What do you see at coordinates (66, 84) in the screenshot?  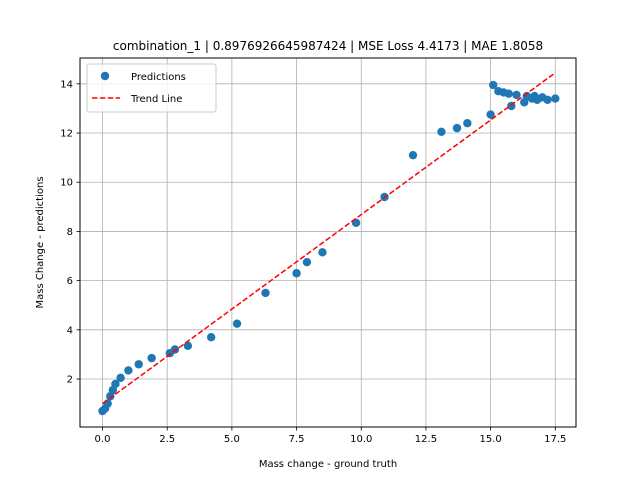 I see `y-tick-label: 14` at bounding box center [66, 84].